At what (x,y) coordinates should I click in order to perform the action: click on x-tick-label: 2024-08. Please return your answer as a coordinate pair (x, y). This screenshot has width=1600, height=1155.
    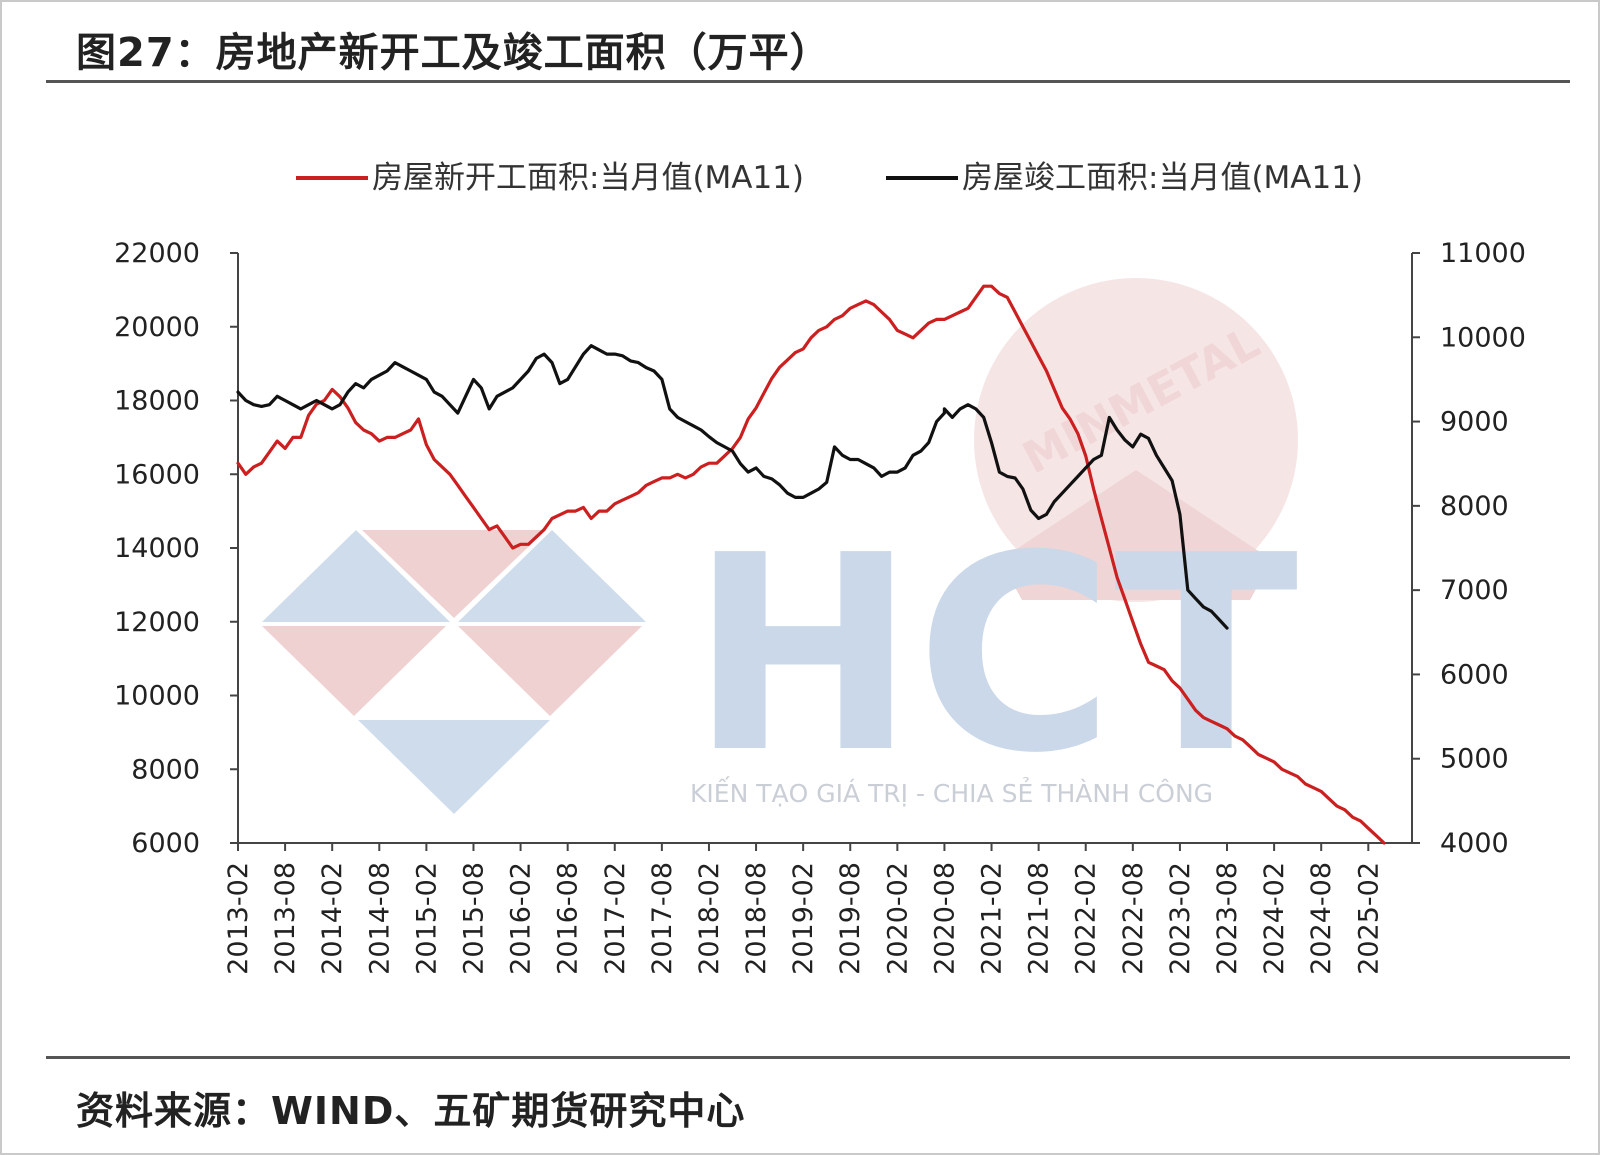
    Looking at the image, I should click on (1321, 918).